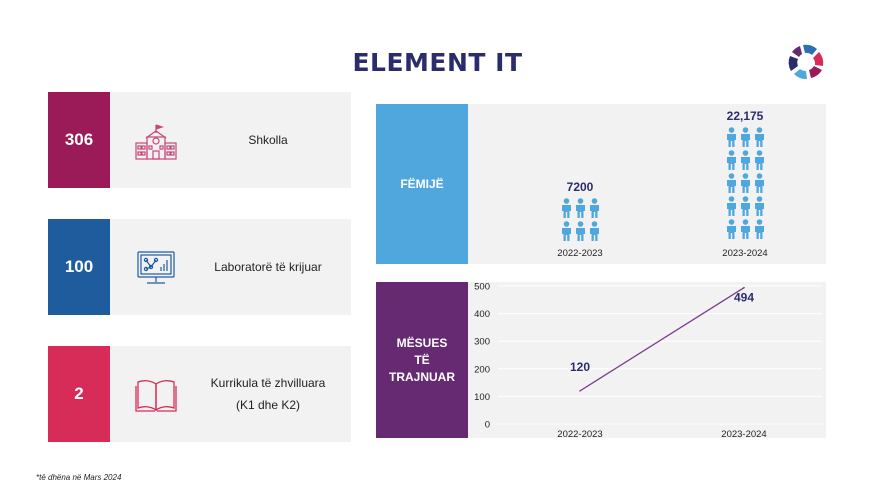  What do you see at coordinates (156, 142) in the screenshot?
I see `school-icon` at bounding box center [156, 142].